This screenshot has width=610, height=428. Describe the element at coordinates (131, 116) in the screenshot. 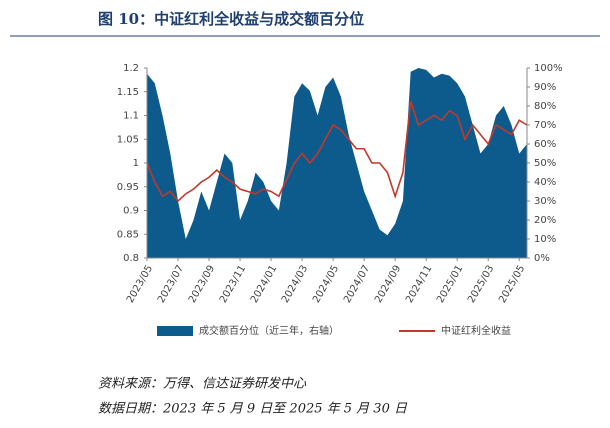

I see `y-tick-label: 1.1` at that location.